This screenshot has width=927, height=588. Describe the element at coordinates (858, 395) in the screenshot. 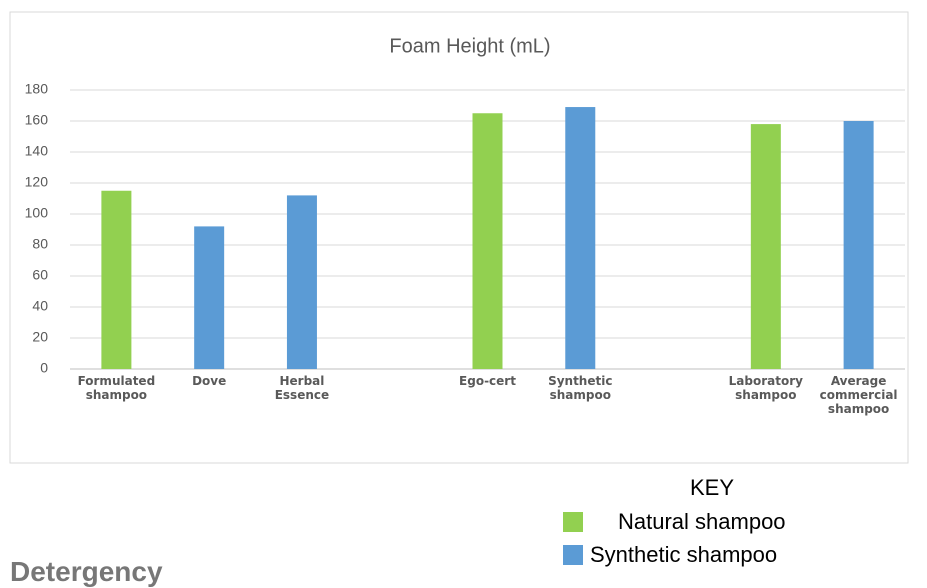

I see `x-tick-label: Average commercial shampoo` at that location.